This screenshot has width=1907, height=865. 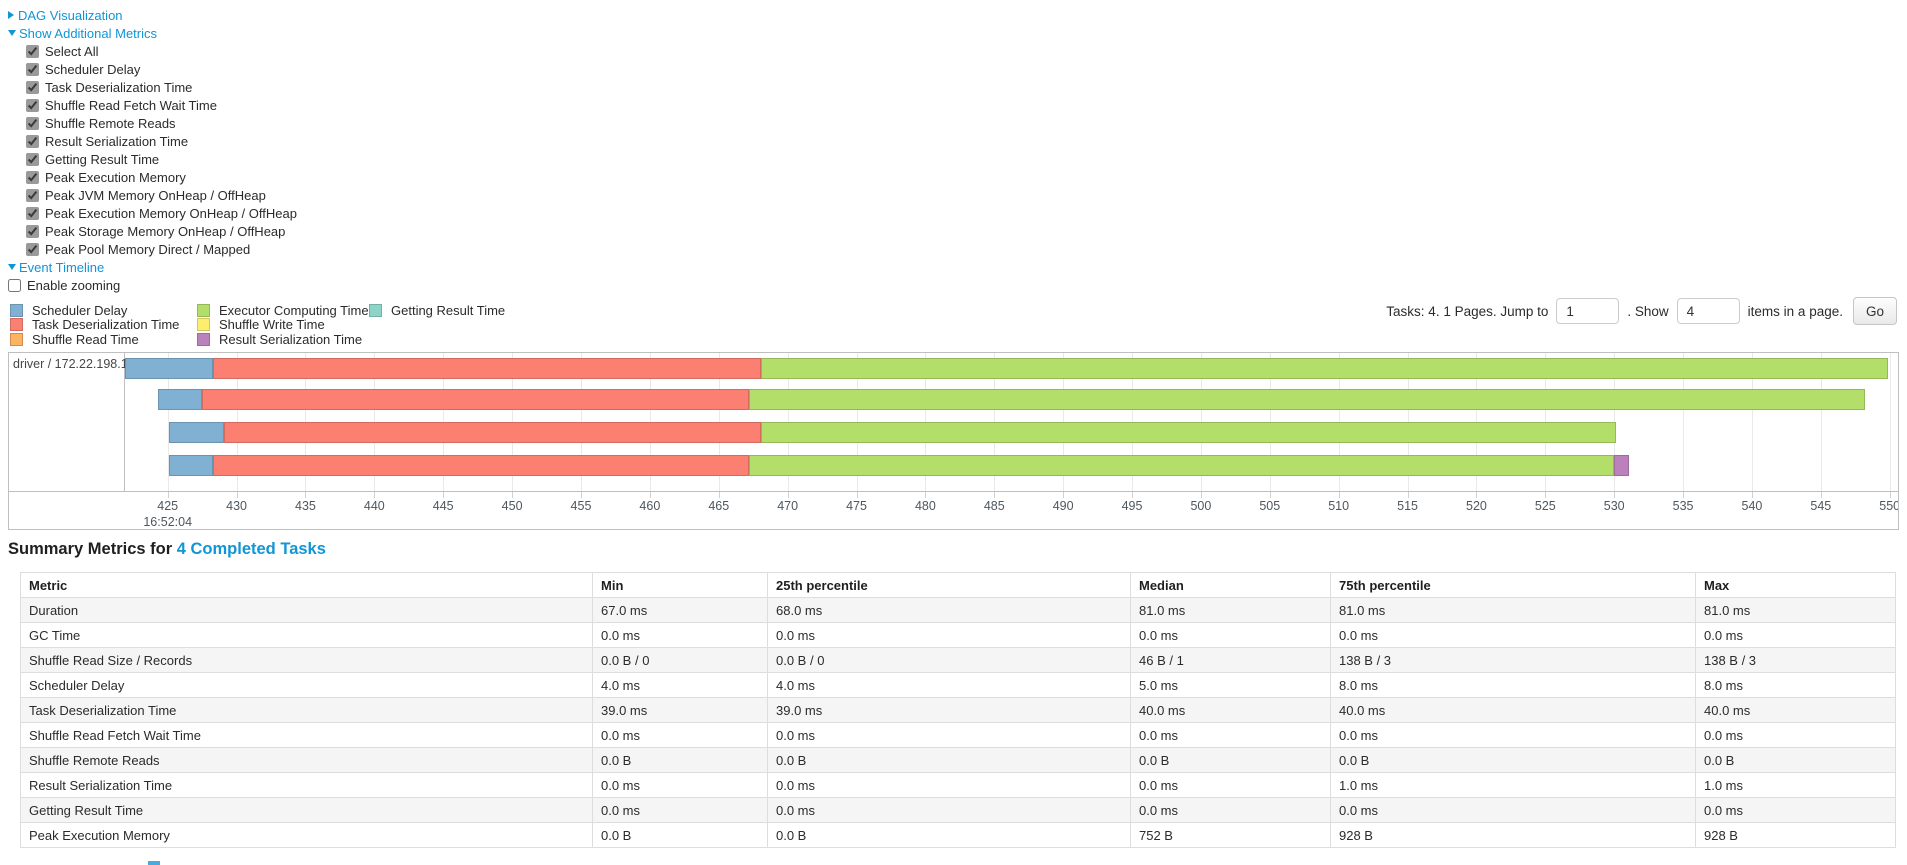 I want to click on enable-zooming-option: Enable zooming, so click(x=64, y=285).